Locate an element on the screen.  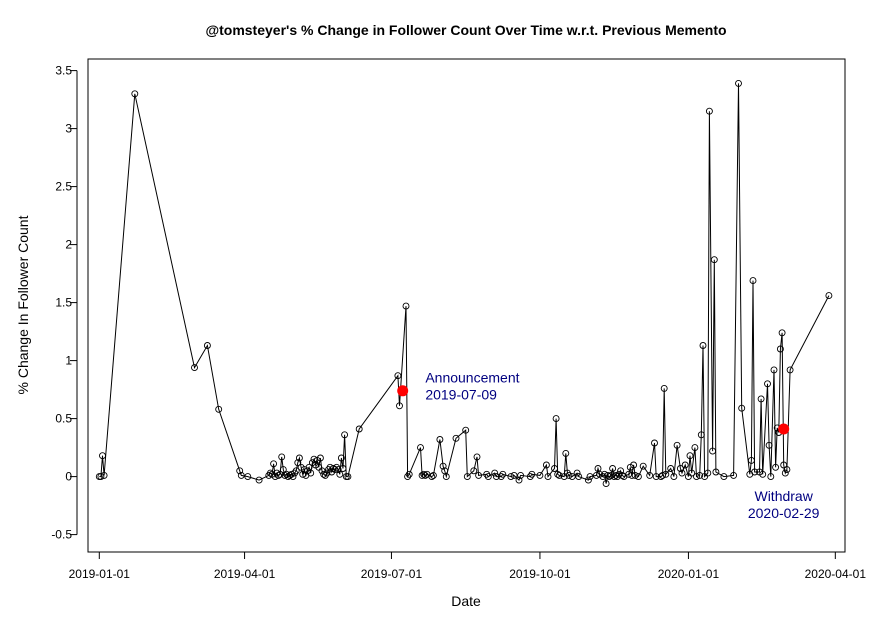
x-tick-label: 2019-01-01 is located at coordinates (100, 574).